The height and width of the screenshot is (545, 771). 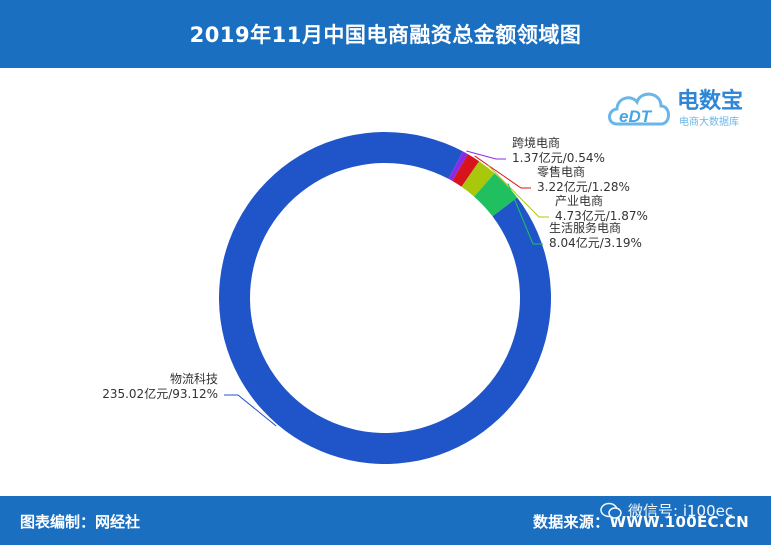 I want to click on title-bar: 2019年11月中国电商融资总金额领域图, so click(x=385, y=34).